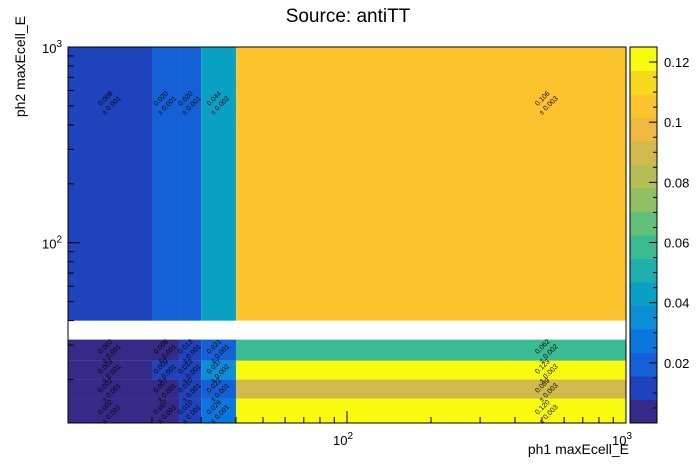 Image resolution: width=696 pixels, height=472 pixels. Describe the element at coordinates (676, 182) in the screenshot. I see `colorbar-tick-label: 0.08` at that location.